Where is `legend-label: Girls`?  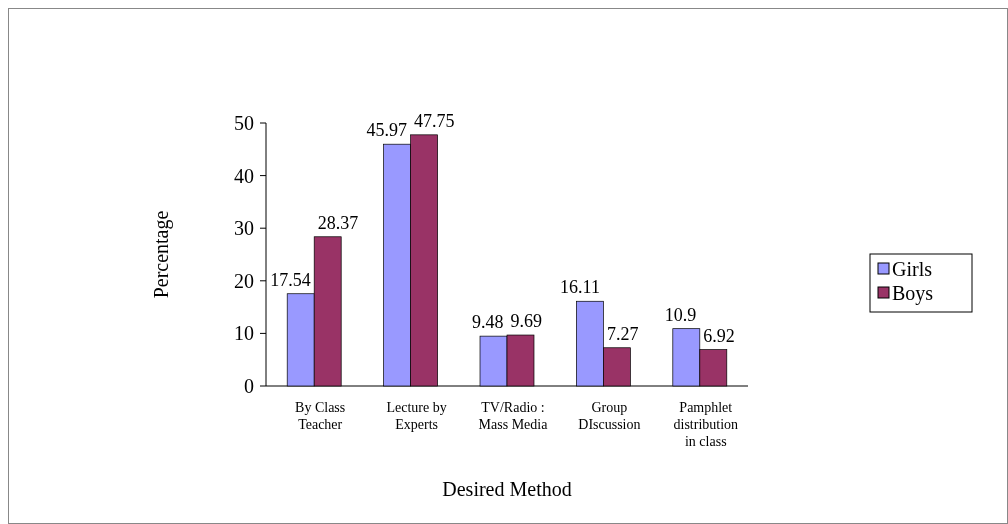
legend-label: Girls is located at coordinates (912, 269).